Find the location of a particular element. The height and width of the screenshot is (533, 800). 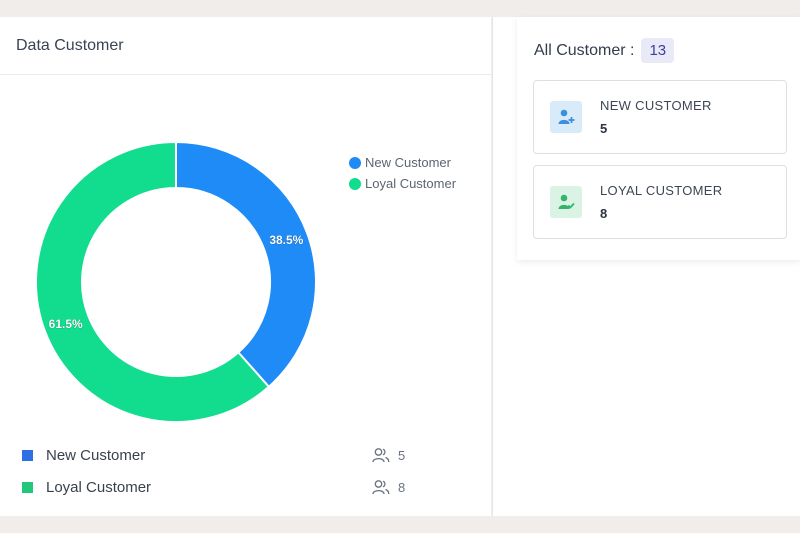

card-title: Data Customer is located at coordinates (245, 46).